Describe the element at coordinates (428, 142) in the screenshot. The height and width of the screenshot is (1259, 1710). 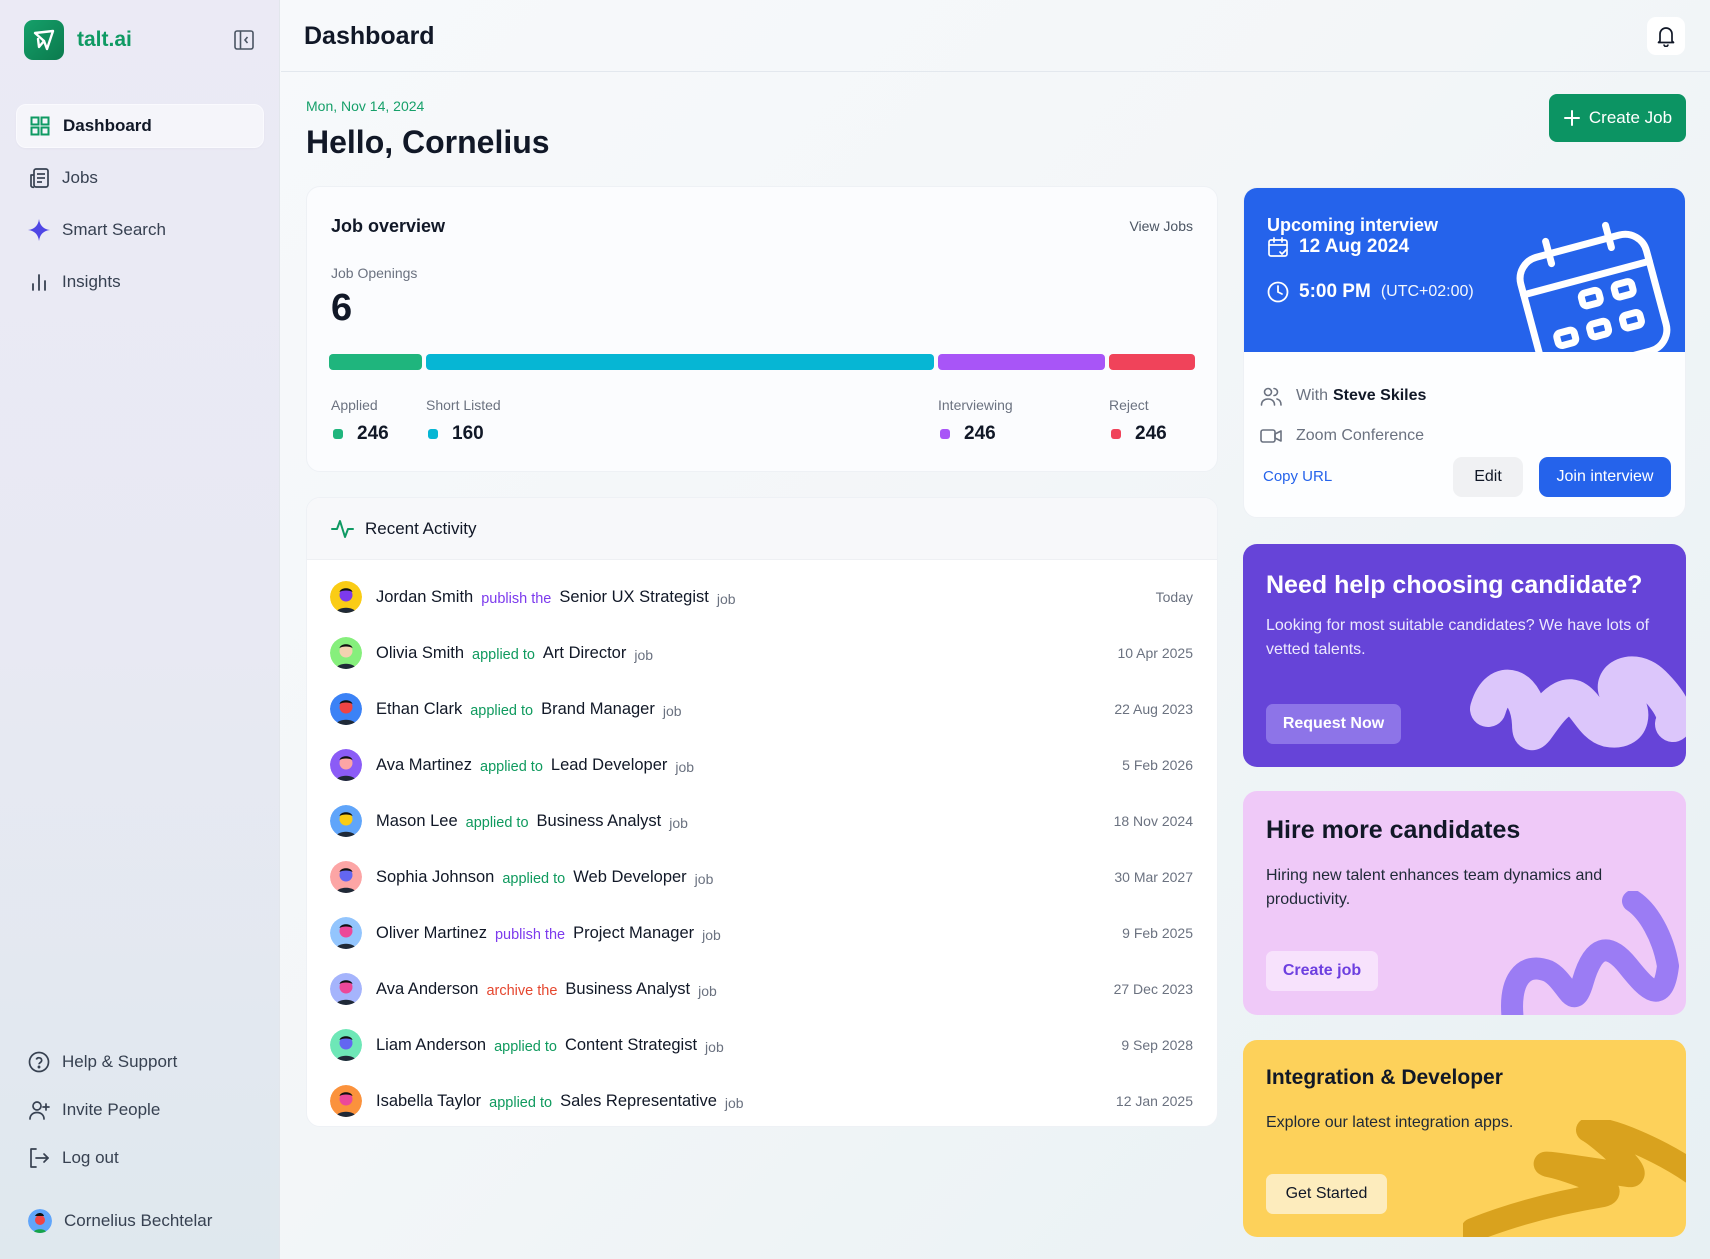
I see `greeting: Hello, Cornelius` at that location.